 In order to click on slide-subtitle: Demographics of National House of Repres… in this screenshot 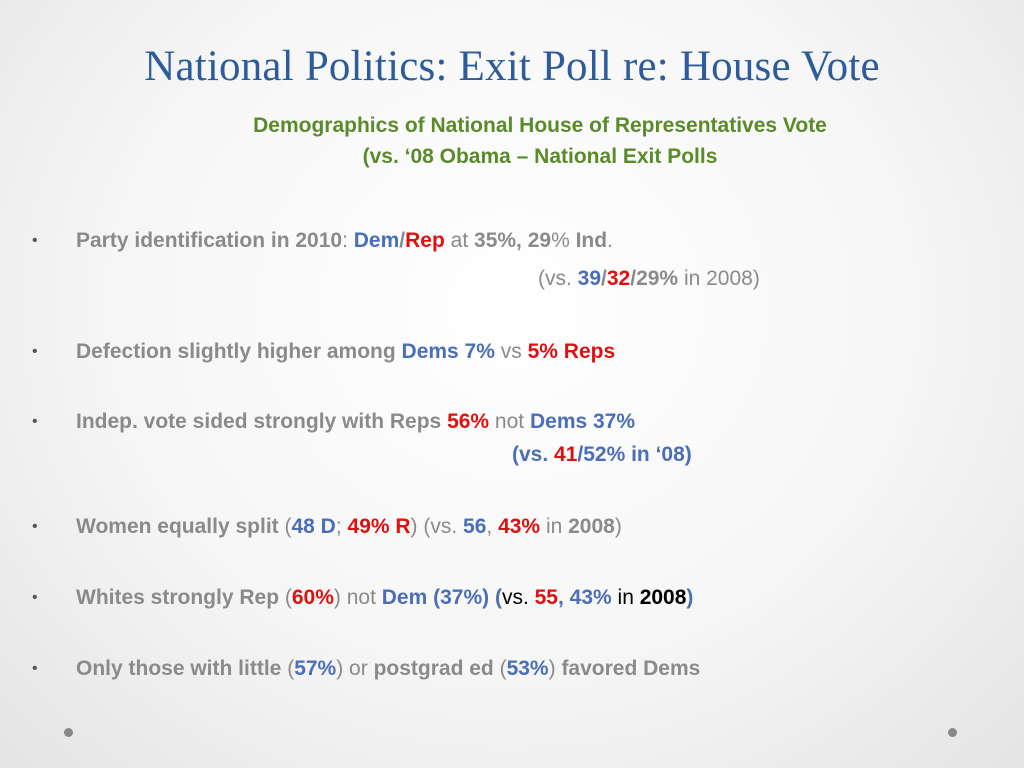, I will do `click(540, 141)`.